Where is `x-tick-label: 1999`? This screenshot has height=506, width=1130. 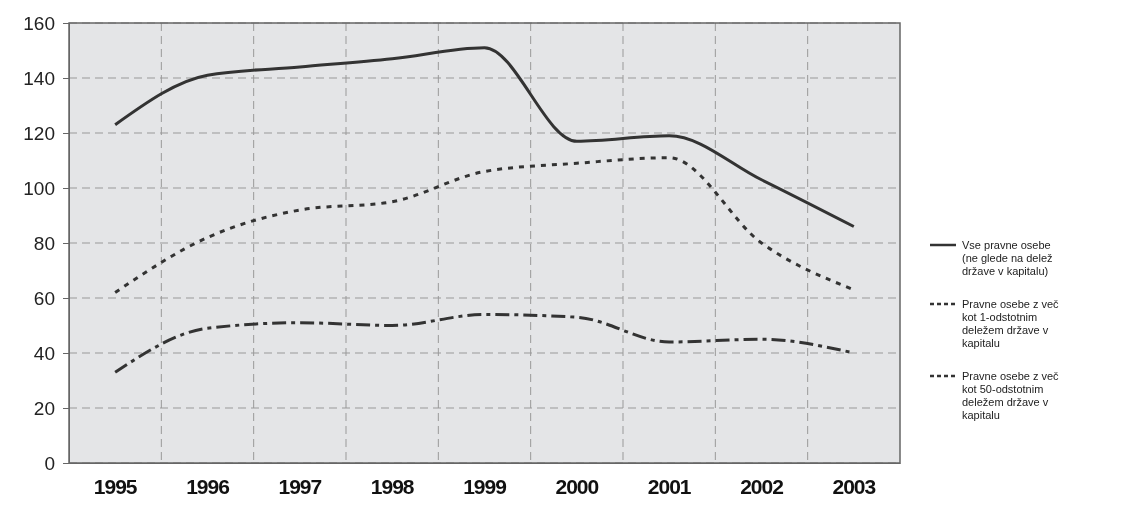
x-tick-label: 1999 is located at coordinates (485, 486).